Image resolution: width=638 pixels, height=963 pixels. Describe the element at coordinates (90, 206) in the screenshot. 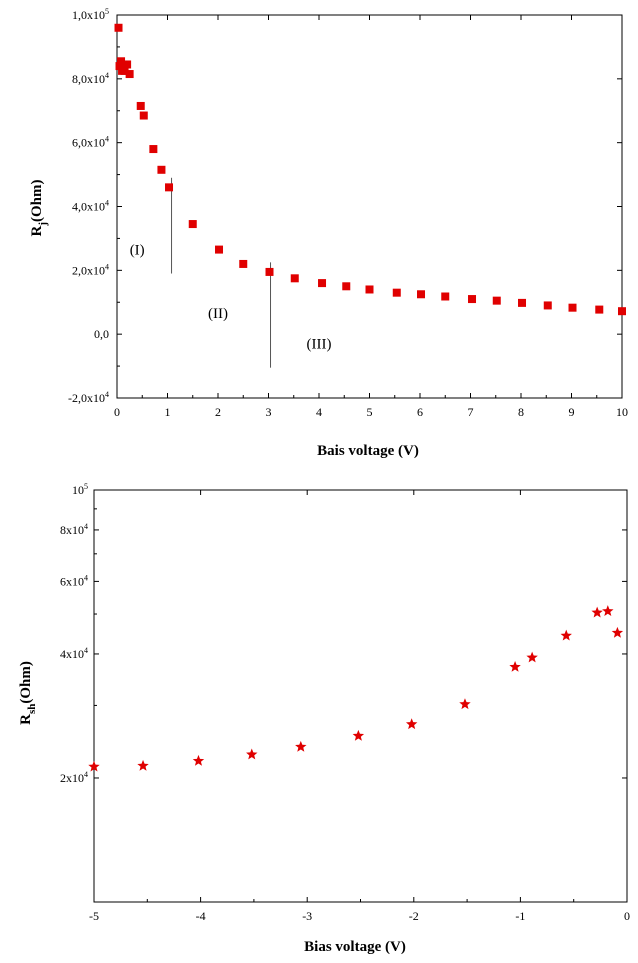

I see `chart1-y-tick-label: 4,0x10⁴` at that location.